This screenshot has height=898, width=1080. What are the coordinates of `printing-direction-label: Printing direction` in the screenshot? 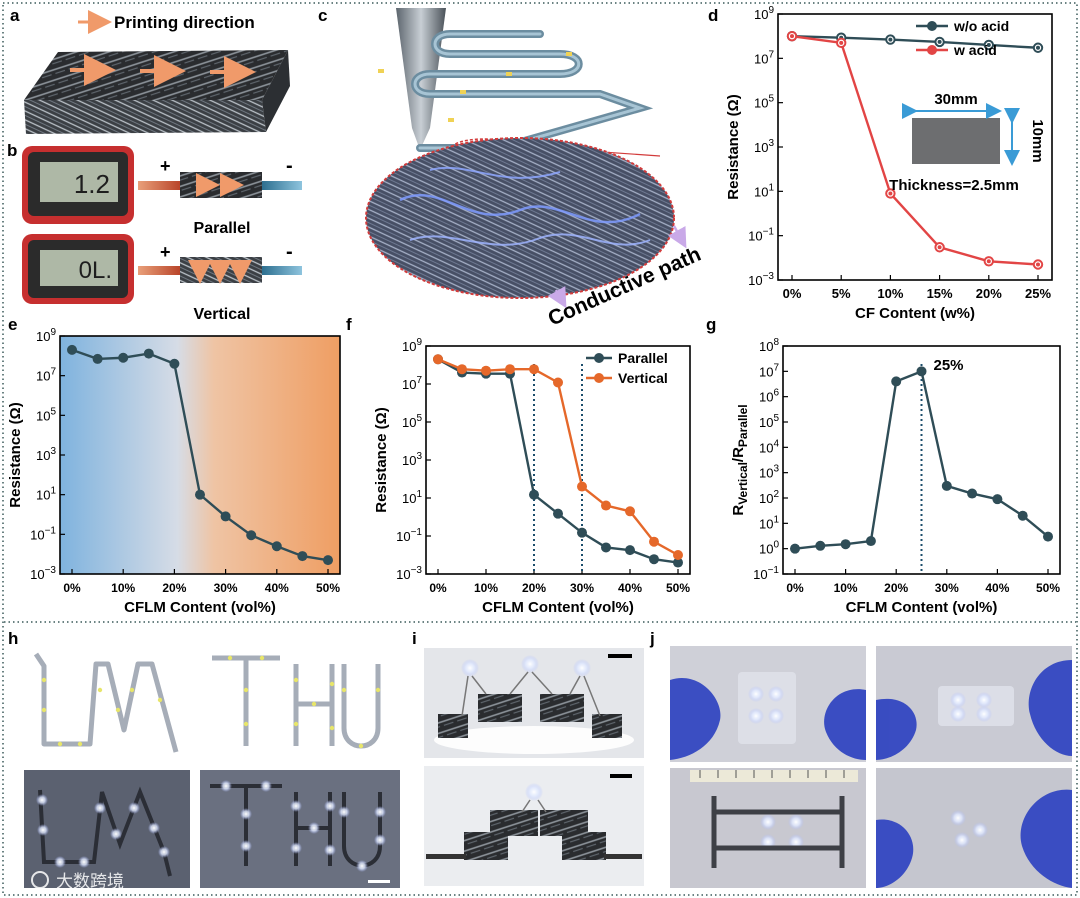 It's located at (184, 22).